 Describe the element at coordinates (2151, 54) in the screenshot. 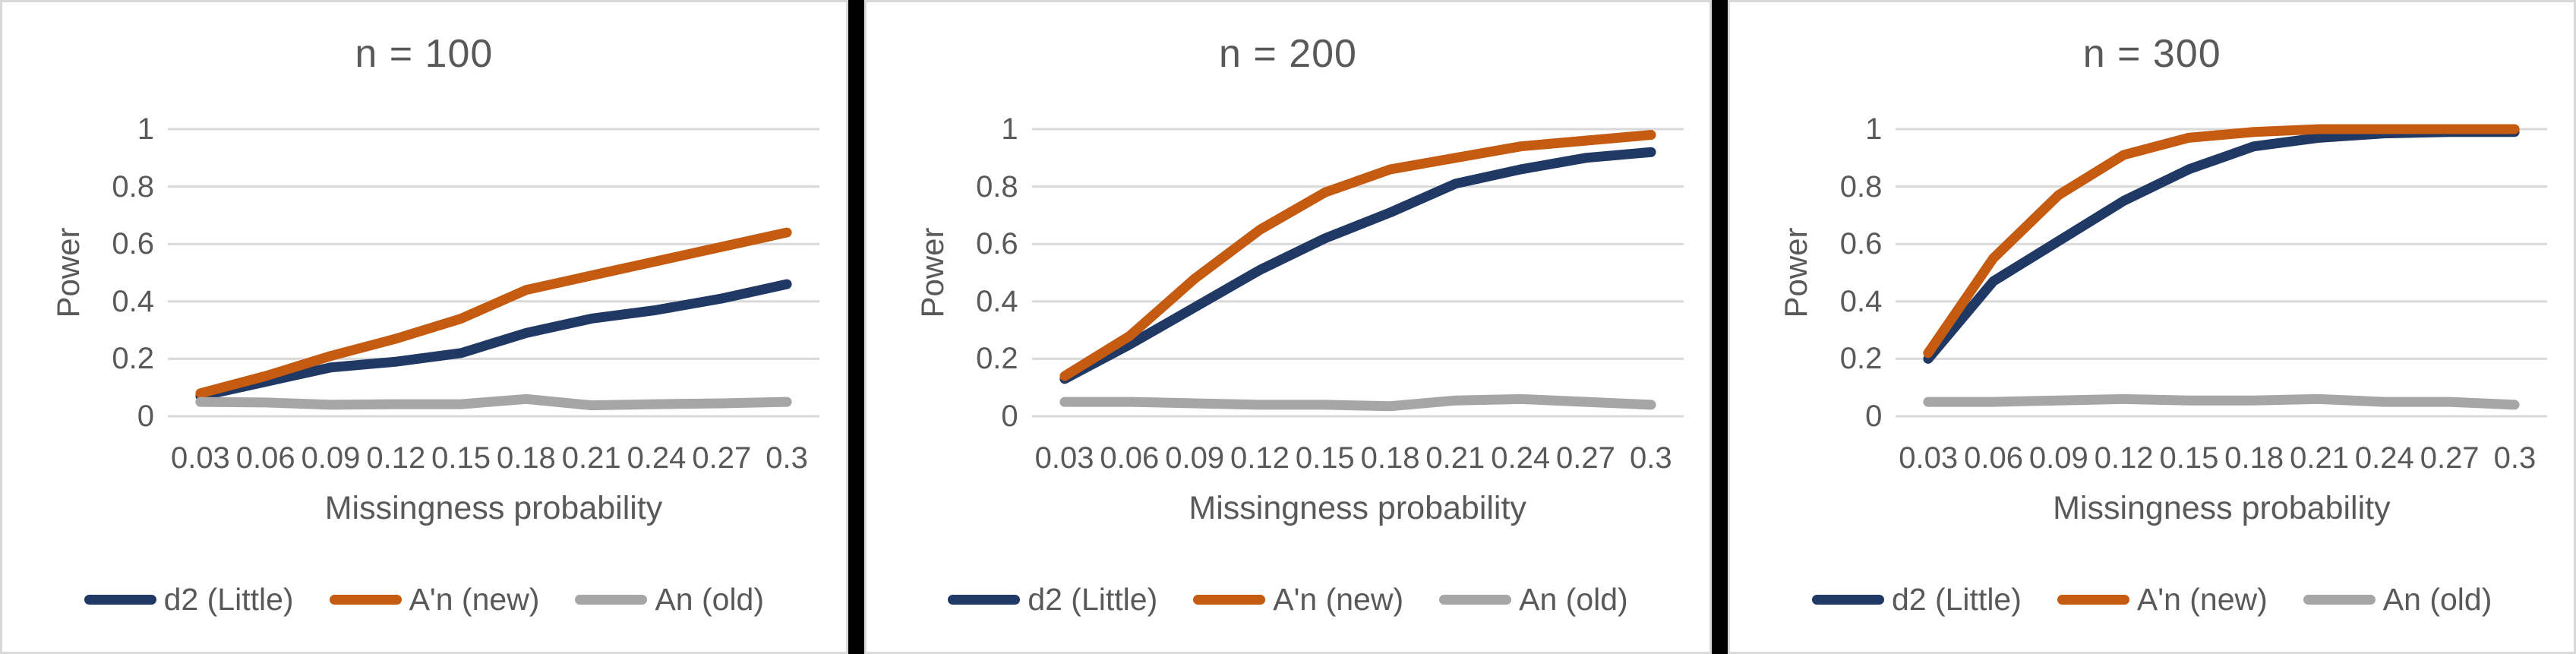

I see `chart-title: n = 300` at that location.